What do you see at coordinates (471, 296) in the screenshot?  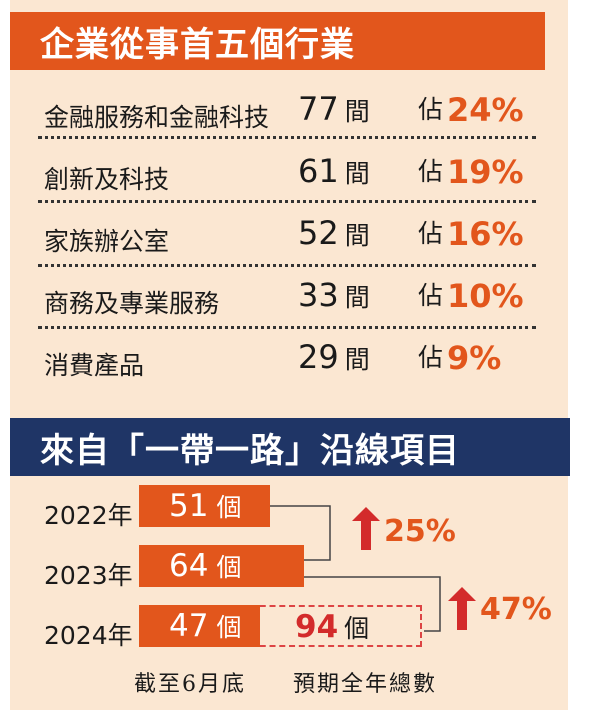 I see `industry-share: 佔 10%` at bounding box center [471, 296].